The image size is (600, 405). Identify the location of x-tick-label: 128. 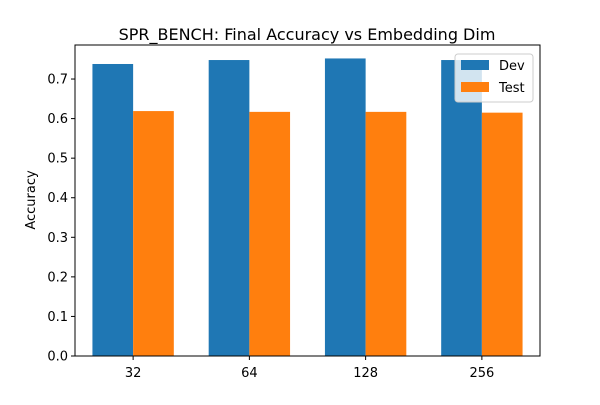
(365, 373).